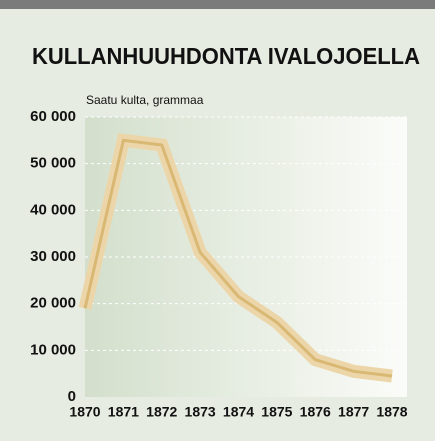 Image resolution: width=435 pixels, height=441 pixels. What do you see at coordinates (53, 303) in the screenshot?
I see `y-tick-label: 20 000` at bounding box center [53, 303].